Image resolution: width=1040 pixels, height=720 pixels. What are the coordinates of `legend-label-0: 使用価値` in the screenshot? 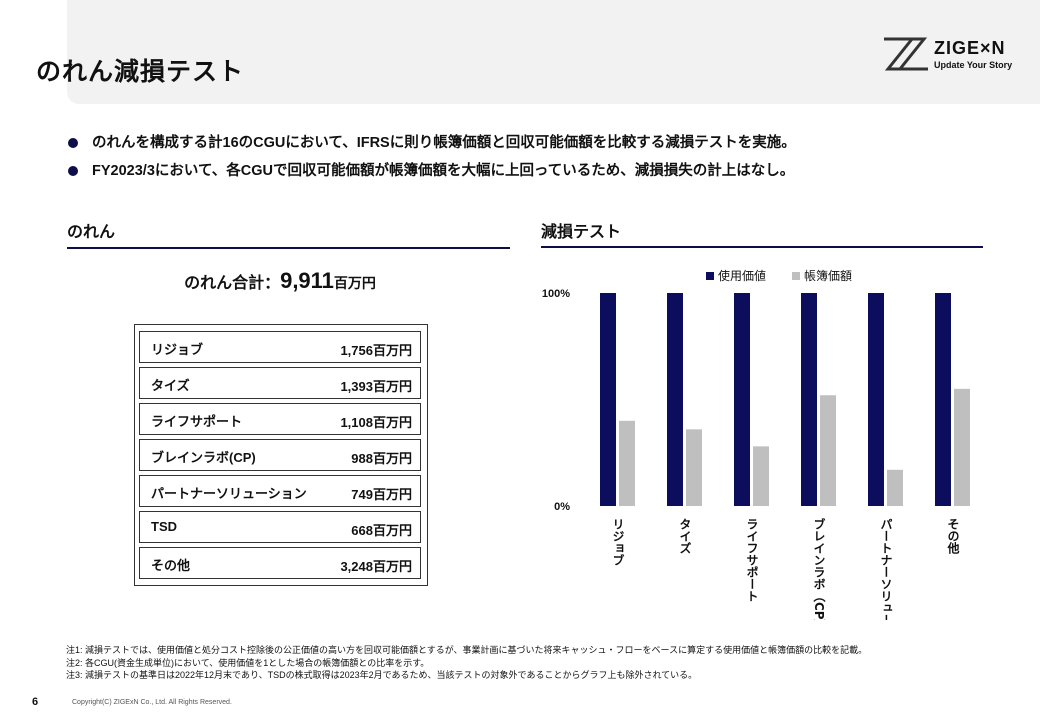 It's located at (742, 275).